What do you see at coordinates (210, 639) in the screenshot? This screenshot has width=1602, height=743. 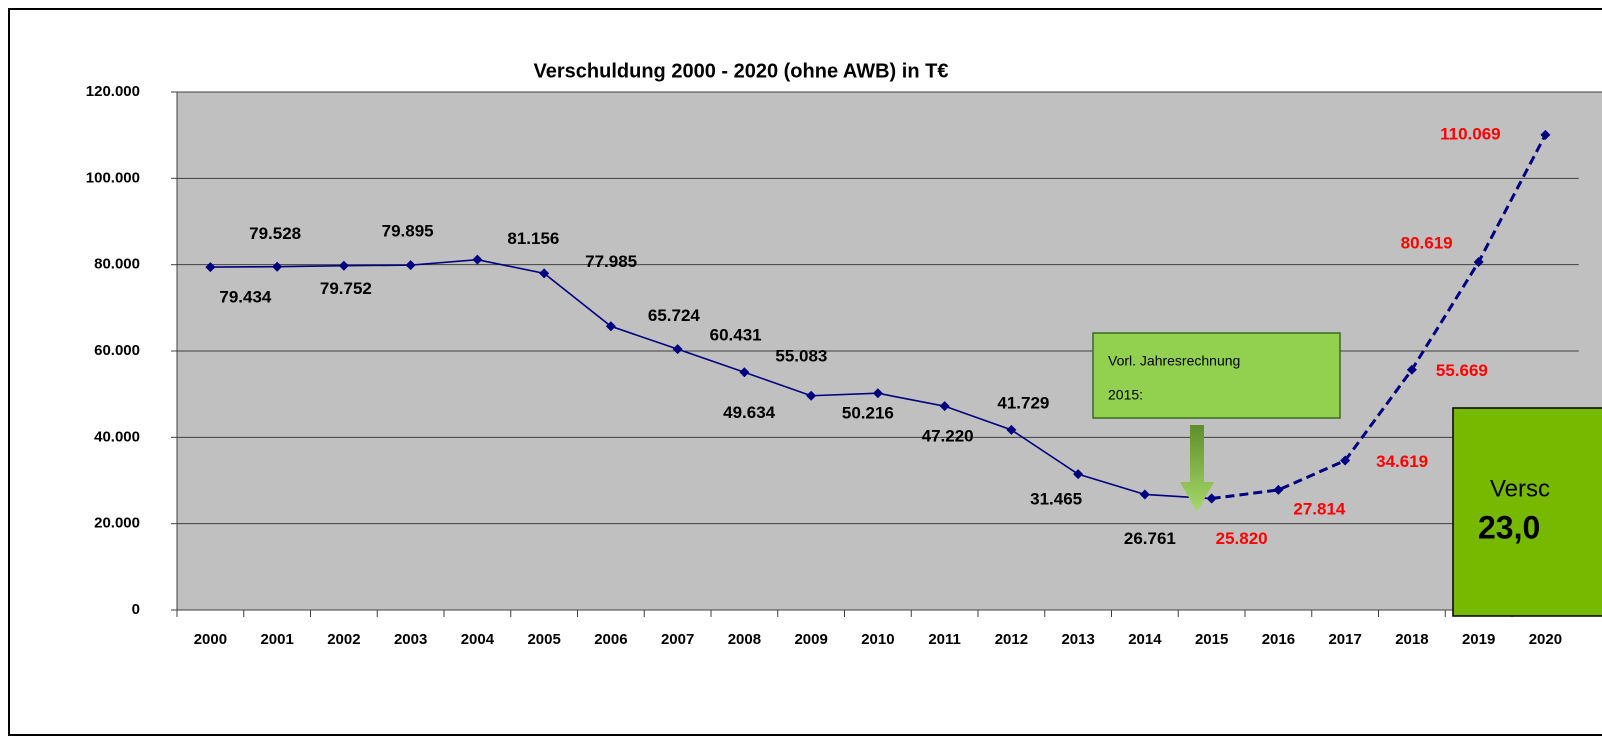 I see `x-tick-label: 2000` at bounding box center [210, 639].